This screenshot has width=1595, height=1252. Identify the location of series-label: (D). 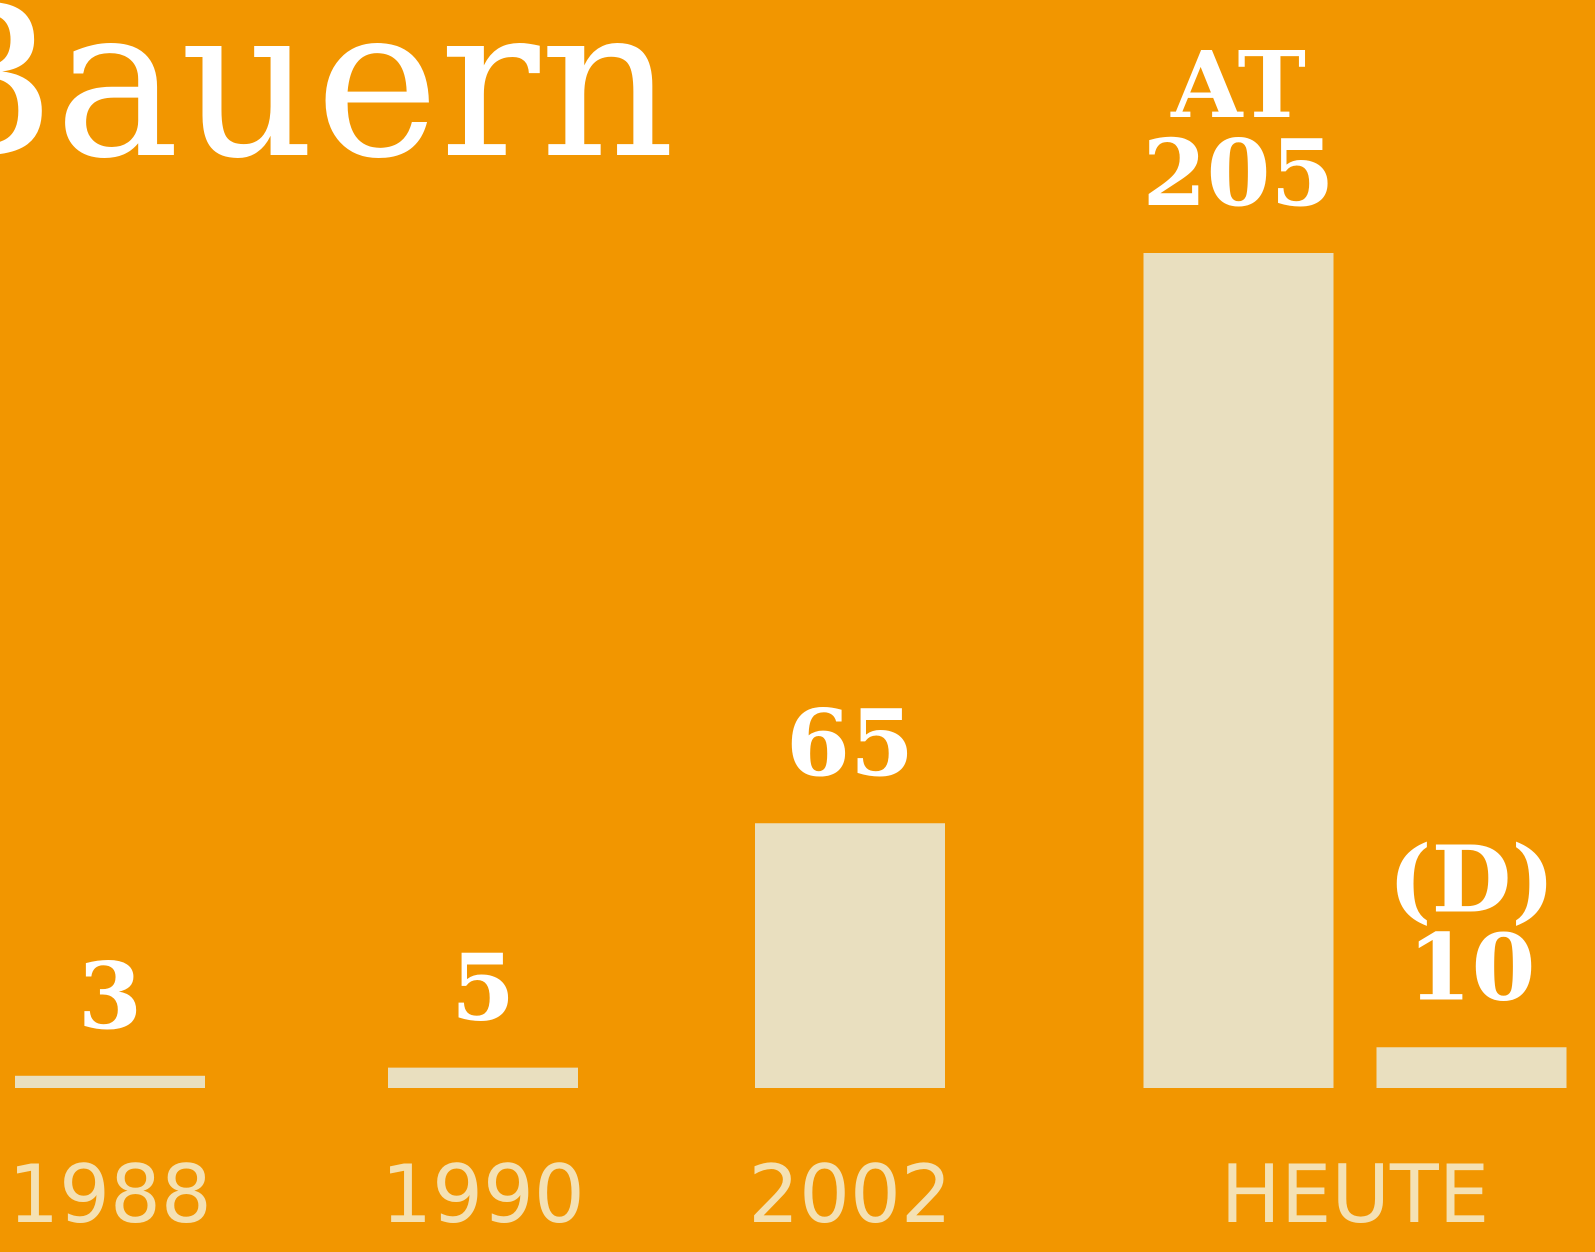
(1471, 879).